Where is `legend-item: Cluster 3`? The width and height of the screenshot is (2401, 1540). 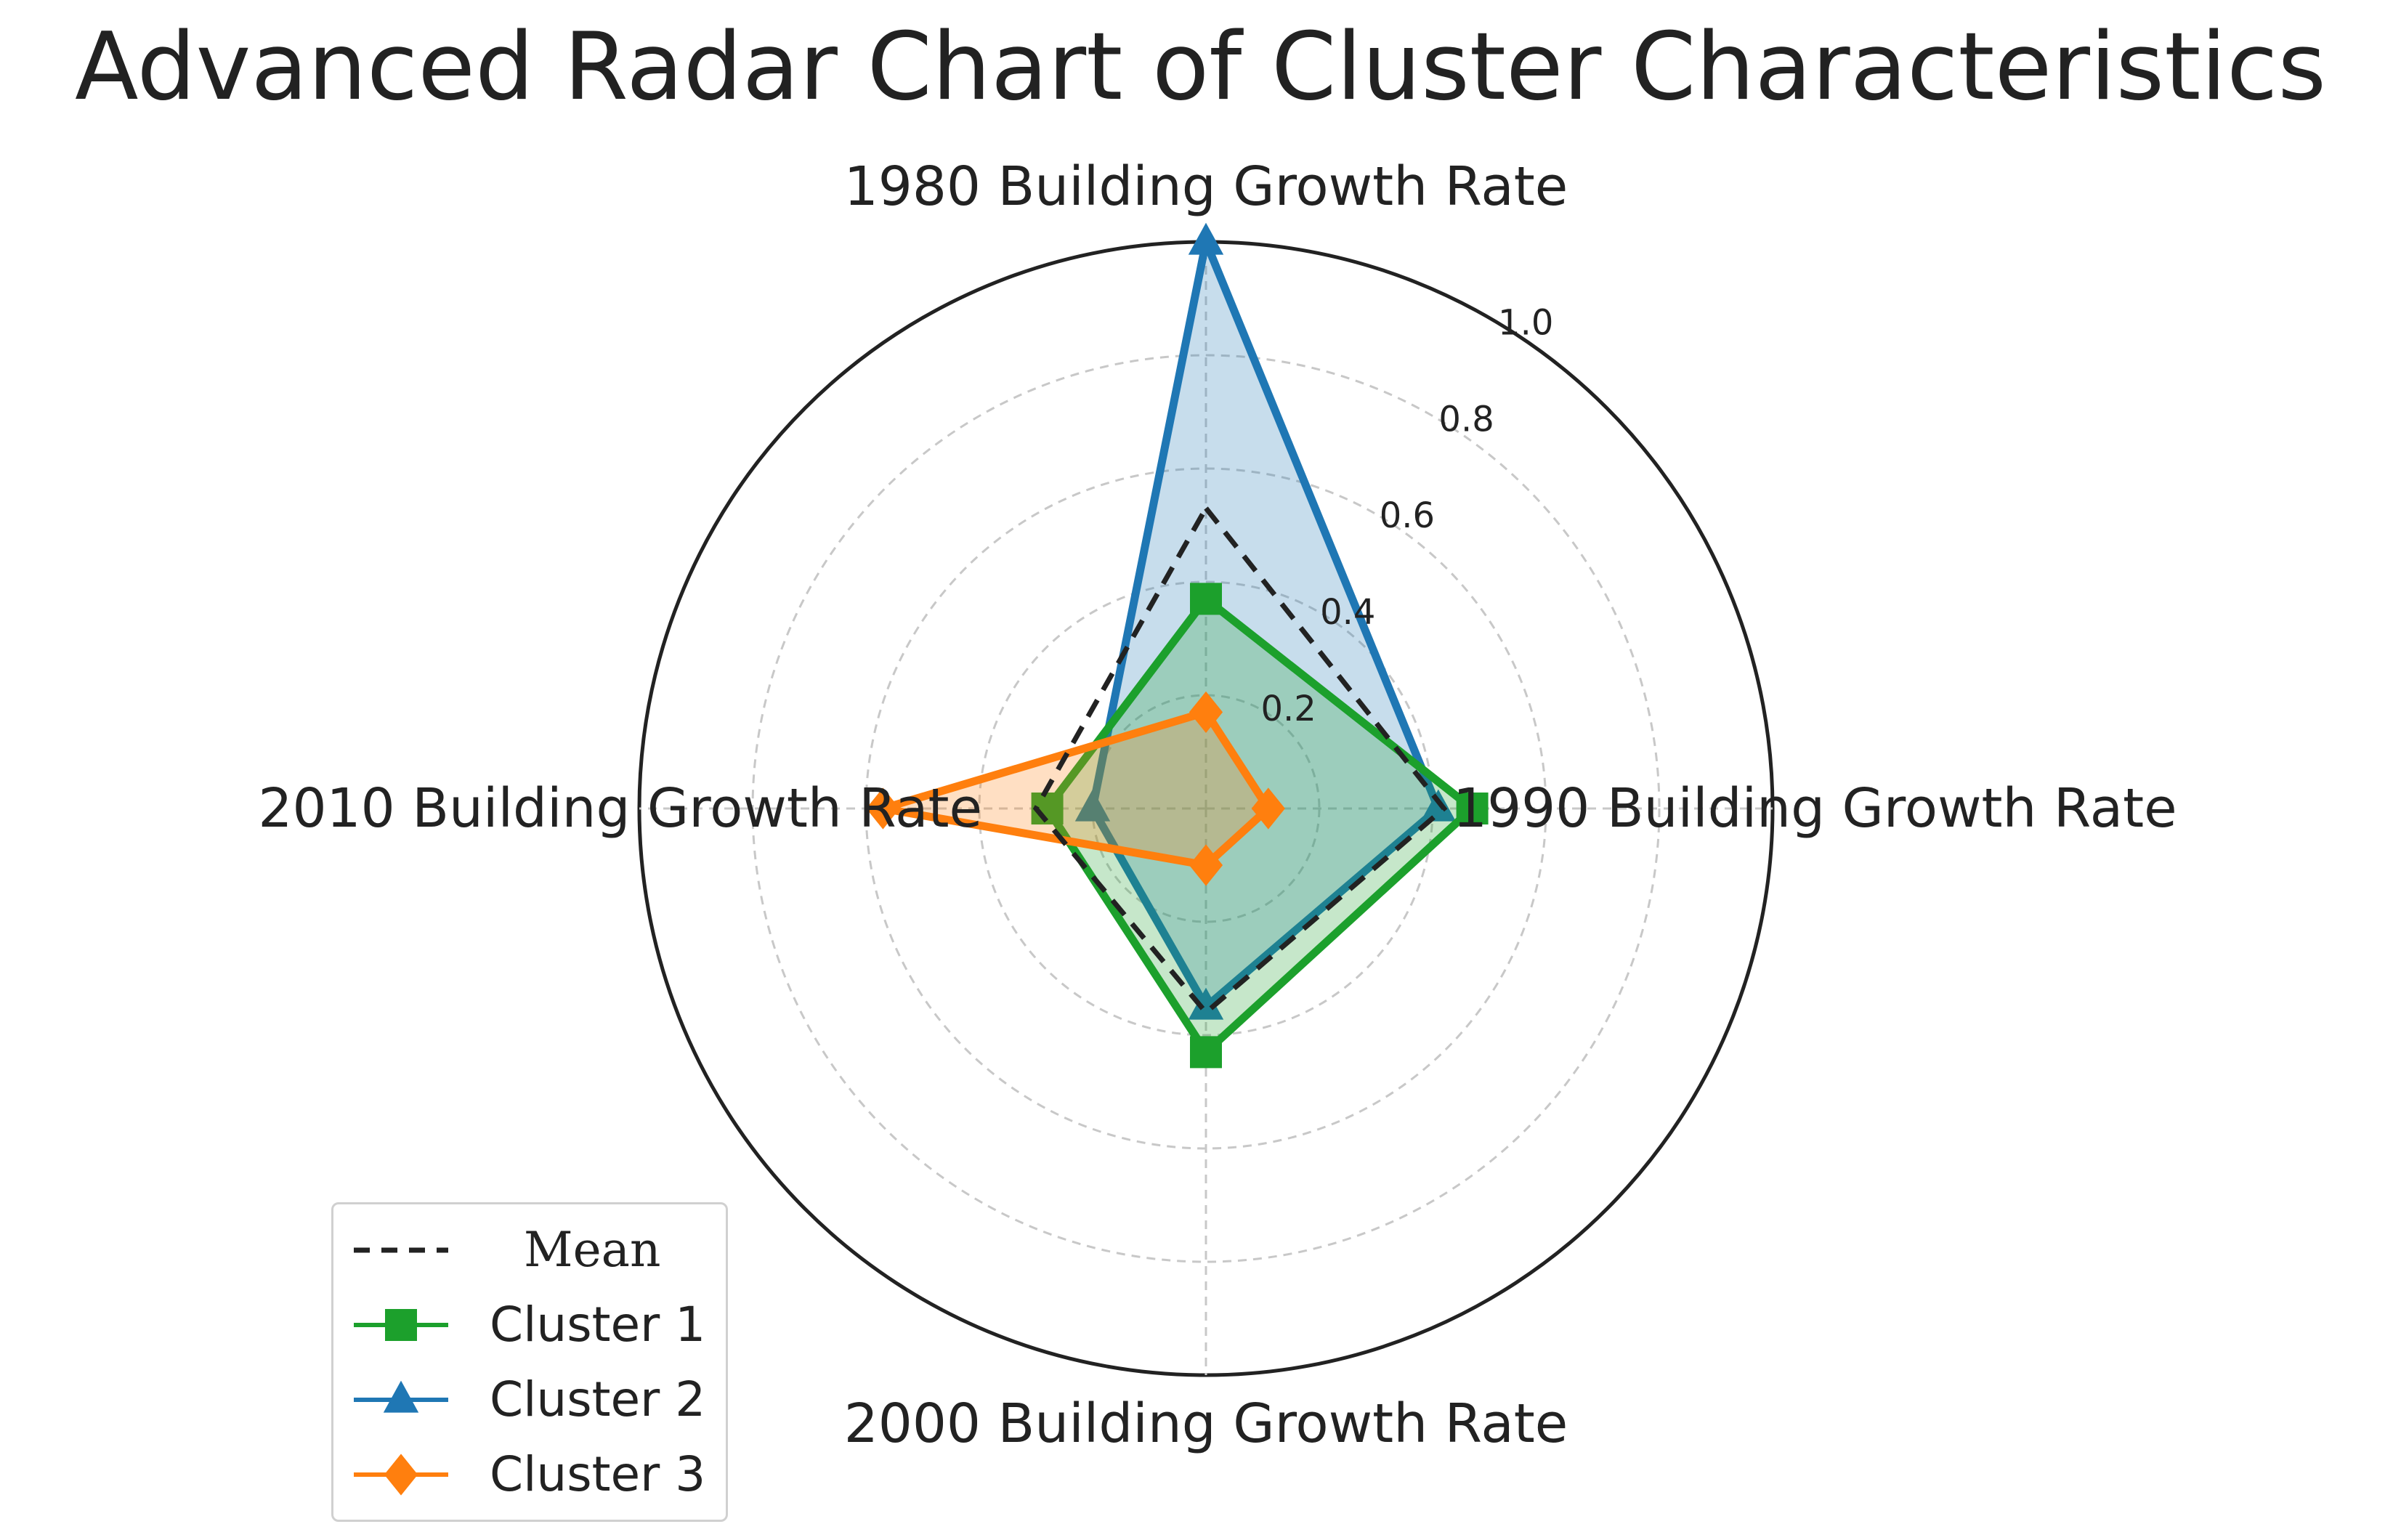
legend-item: Cluster 3 is located at coordinates (529, 1474).